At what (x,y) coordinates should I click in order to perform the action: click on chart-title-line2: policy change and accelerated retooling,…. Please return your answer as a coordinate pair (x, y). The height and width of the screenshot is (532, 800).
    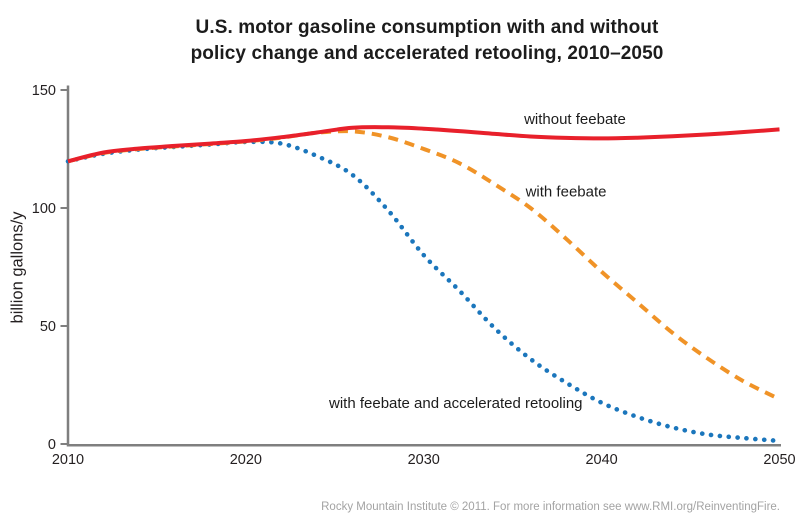
    Looking at the image, I should click on (427, 53).